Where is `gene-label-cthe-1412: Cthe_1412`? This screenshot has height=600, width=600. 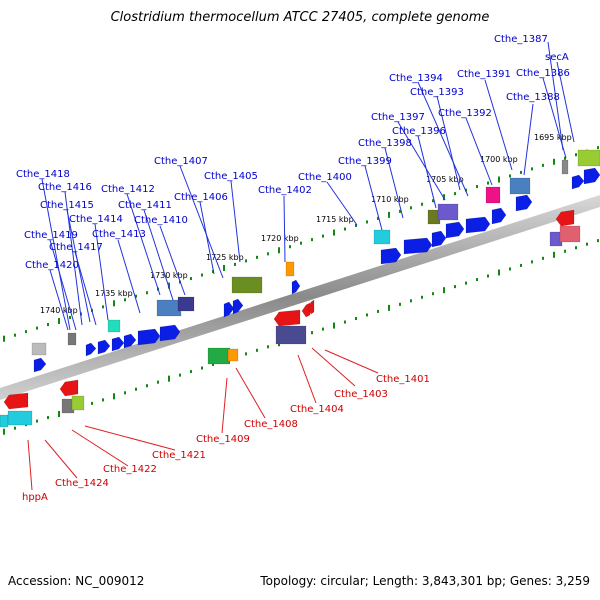
gene-label-cthe-1412: Cthe_1412 is located at coordinates (128, 189).